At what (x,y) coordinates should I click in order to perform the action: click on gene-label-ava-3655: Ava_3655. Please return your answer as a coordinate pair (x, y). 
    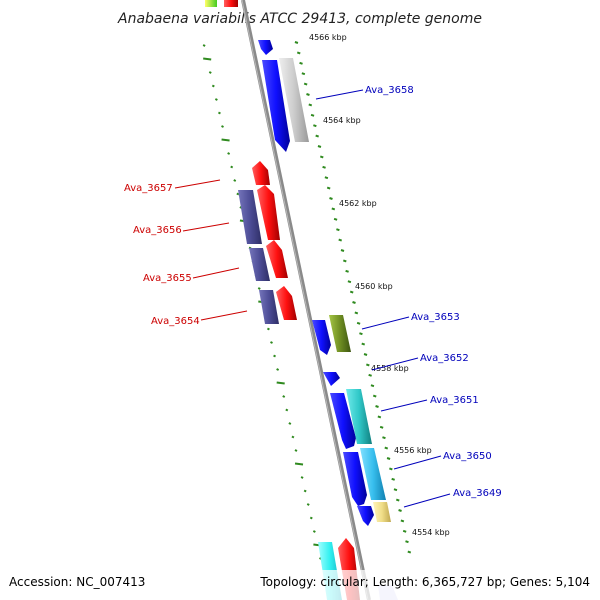
    Looking at the image, I should click on (167, 278).